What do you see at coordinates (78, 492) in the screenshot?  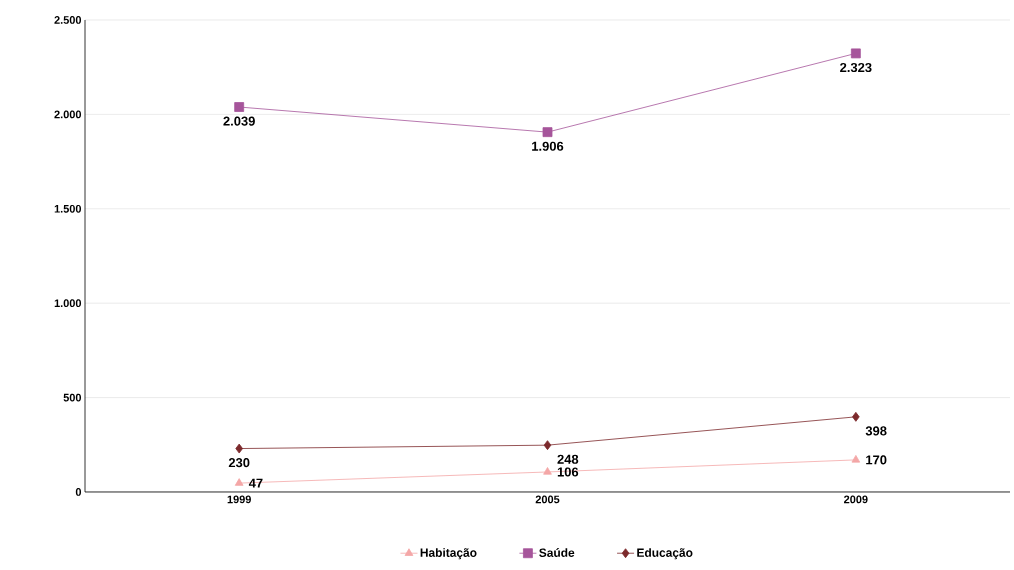 I see `y-tick-label: 0` at bounding box center [78, 492].